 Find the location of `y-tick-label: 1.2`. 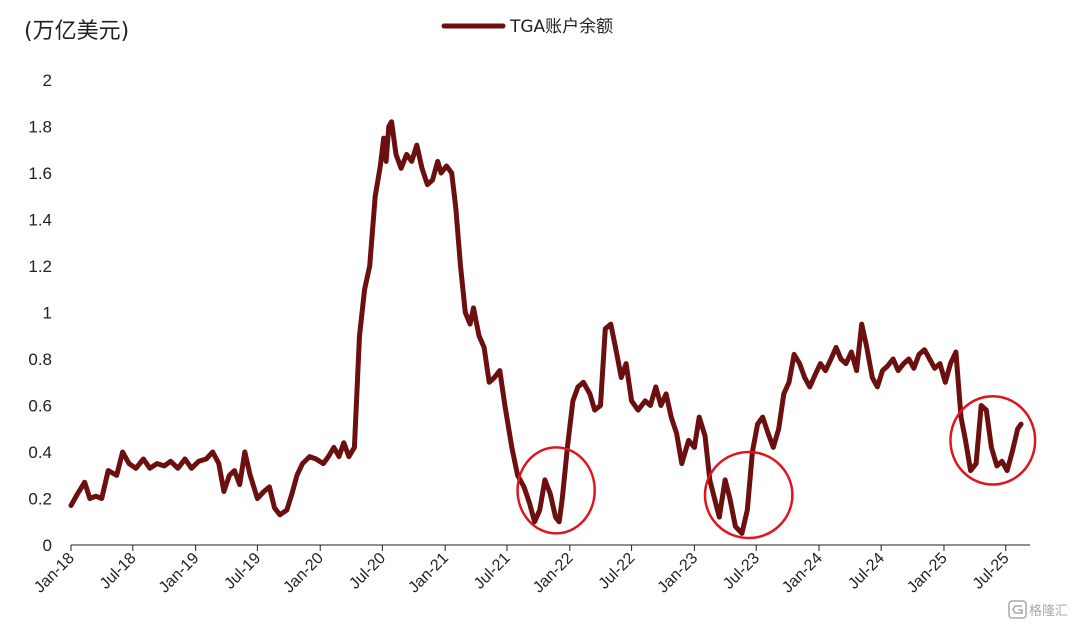

y-tick-label: 1.2 is located at coordinates (40, 266).